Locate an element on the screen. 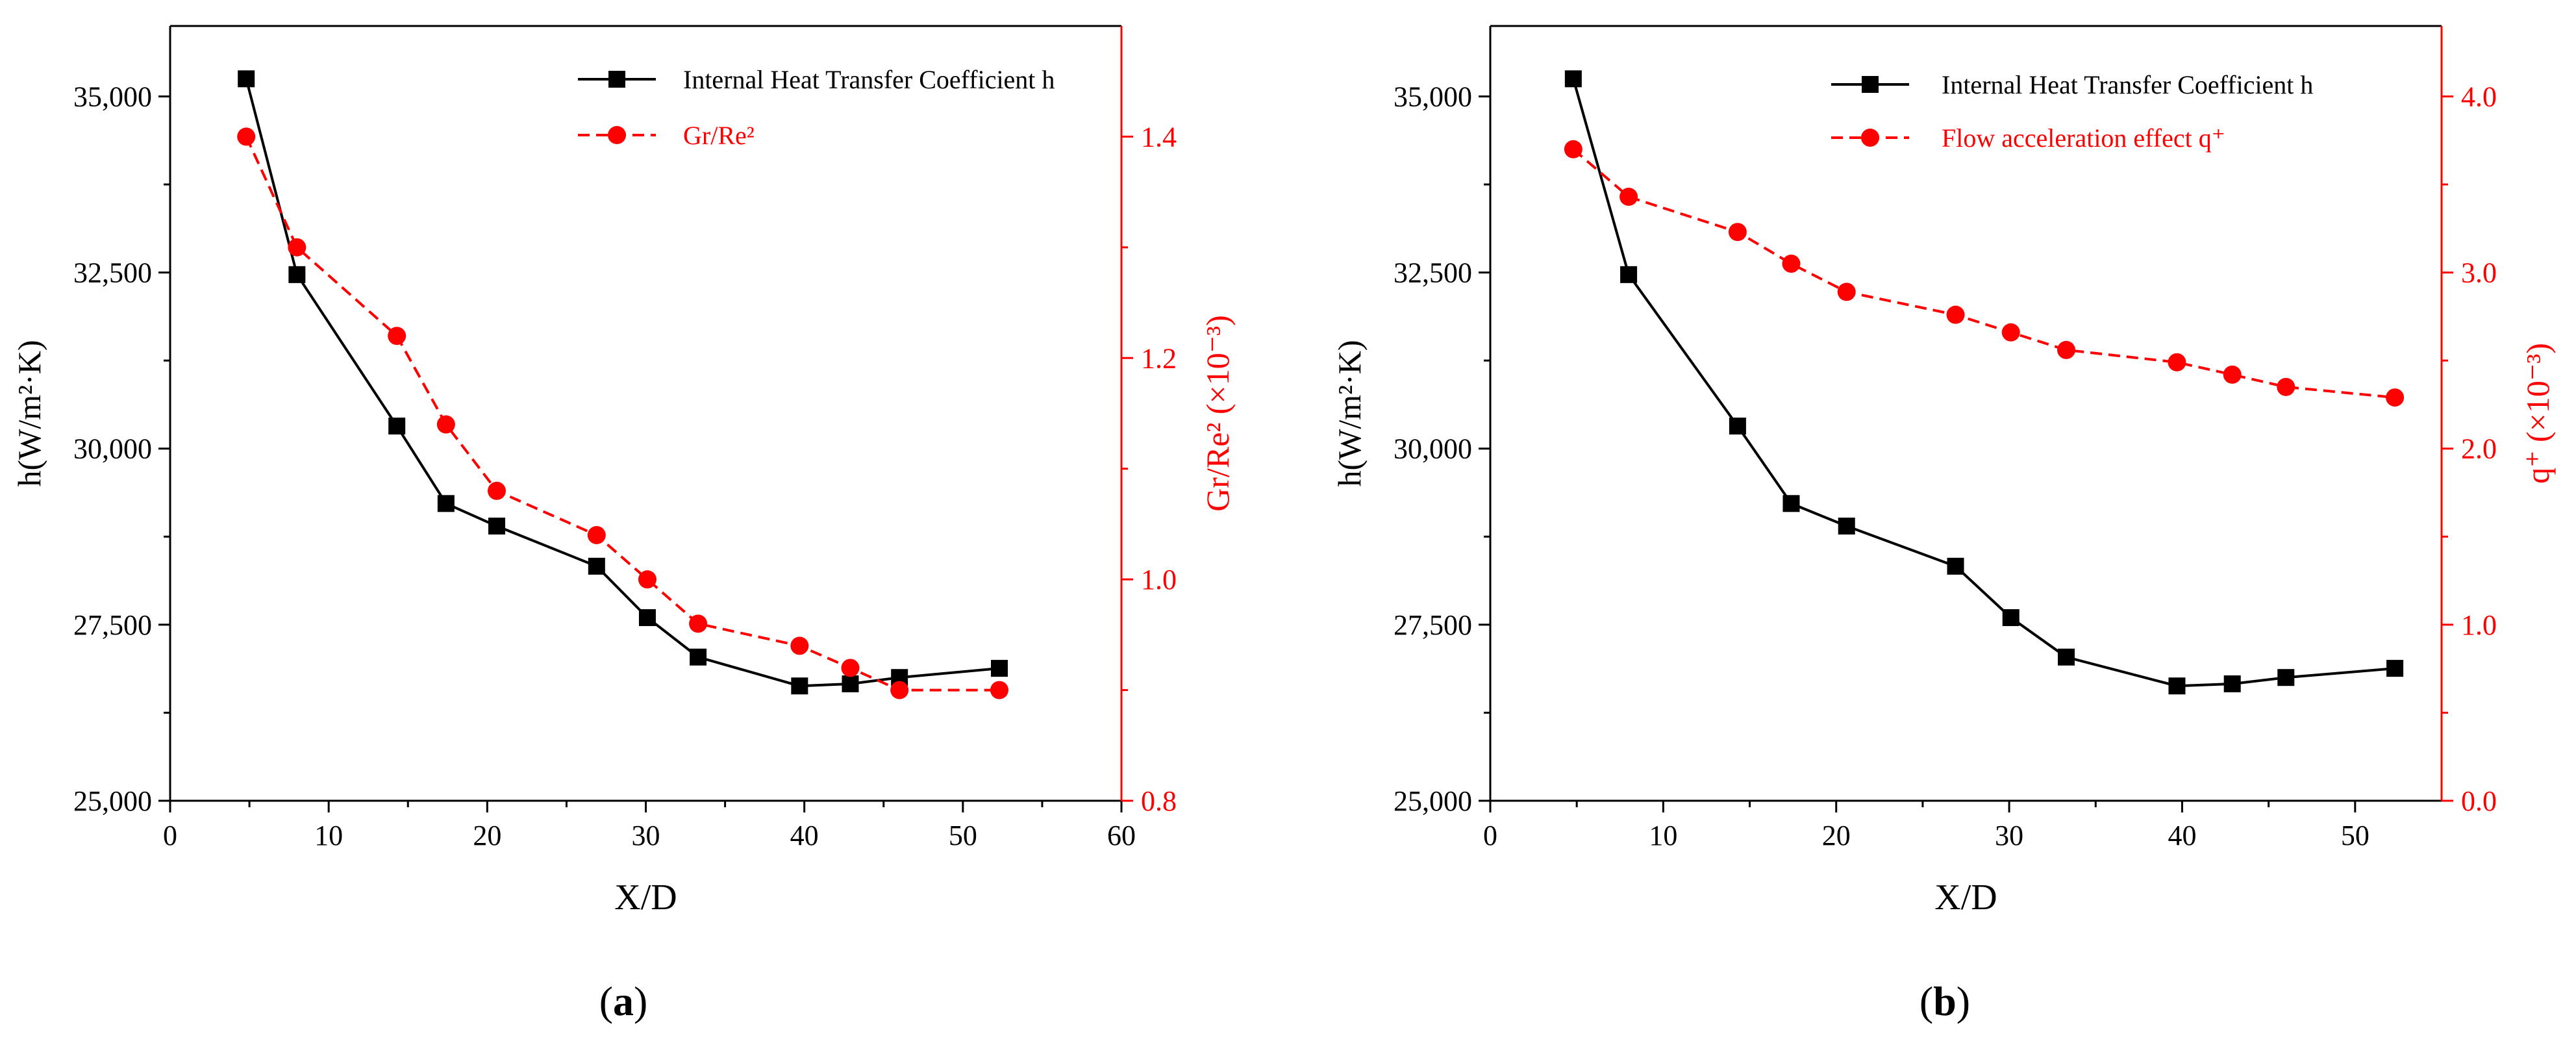  x-tick-label: 60 is located at coordinates (1121, 835).